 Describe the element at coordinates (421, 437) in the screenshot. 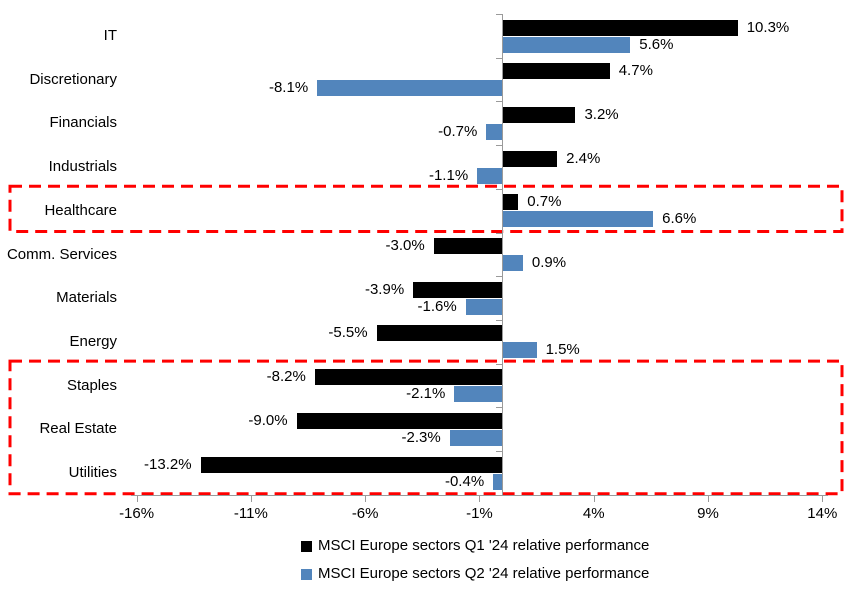

I see `value-label: -2.3%` at that location.